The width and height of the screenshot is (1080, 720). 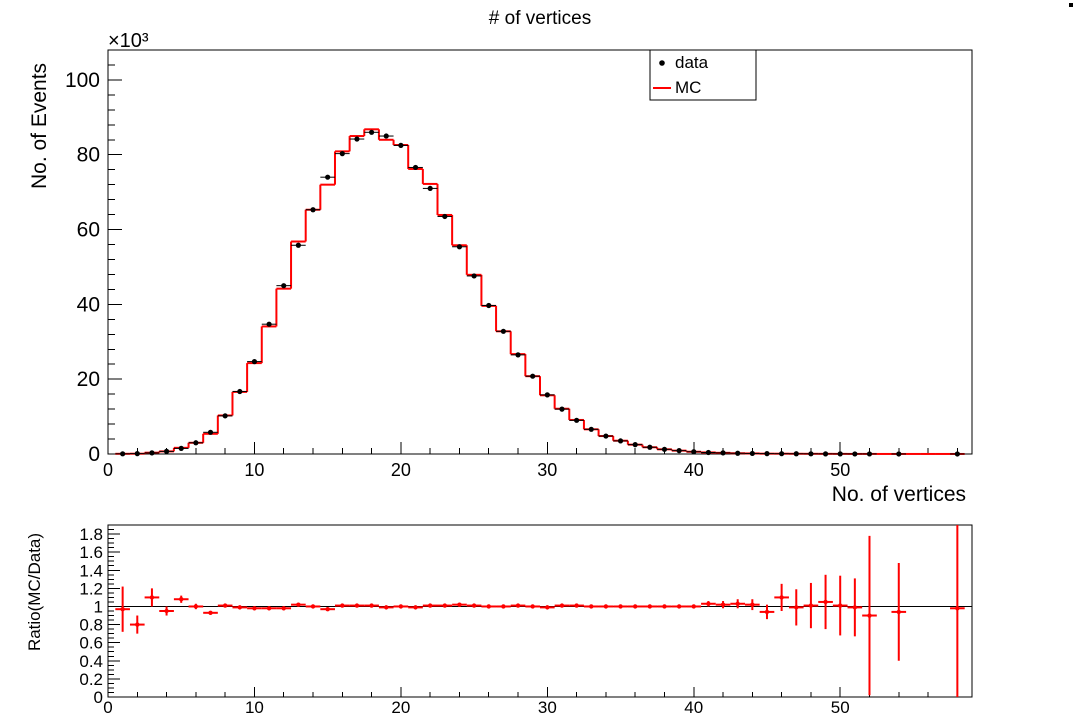 What do you see at coordinates (107, 707) in the screenshot?
I see `ratio-x-tick-label: 0` at bounding box center [107, 707].